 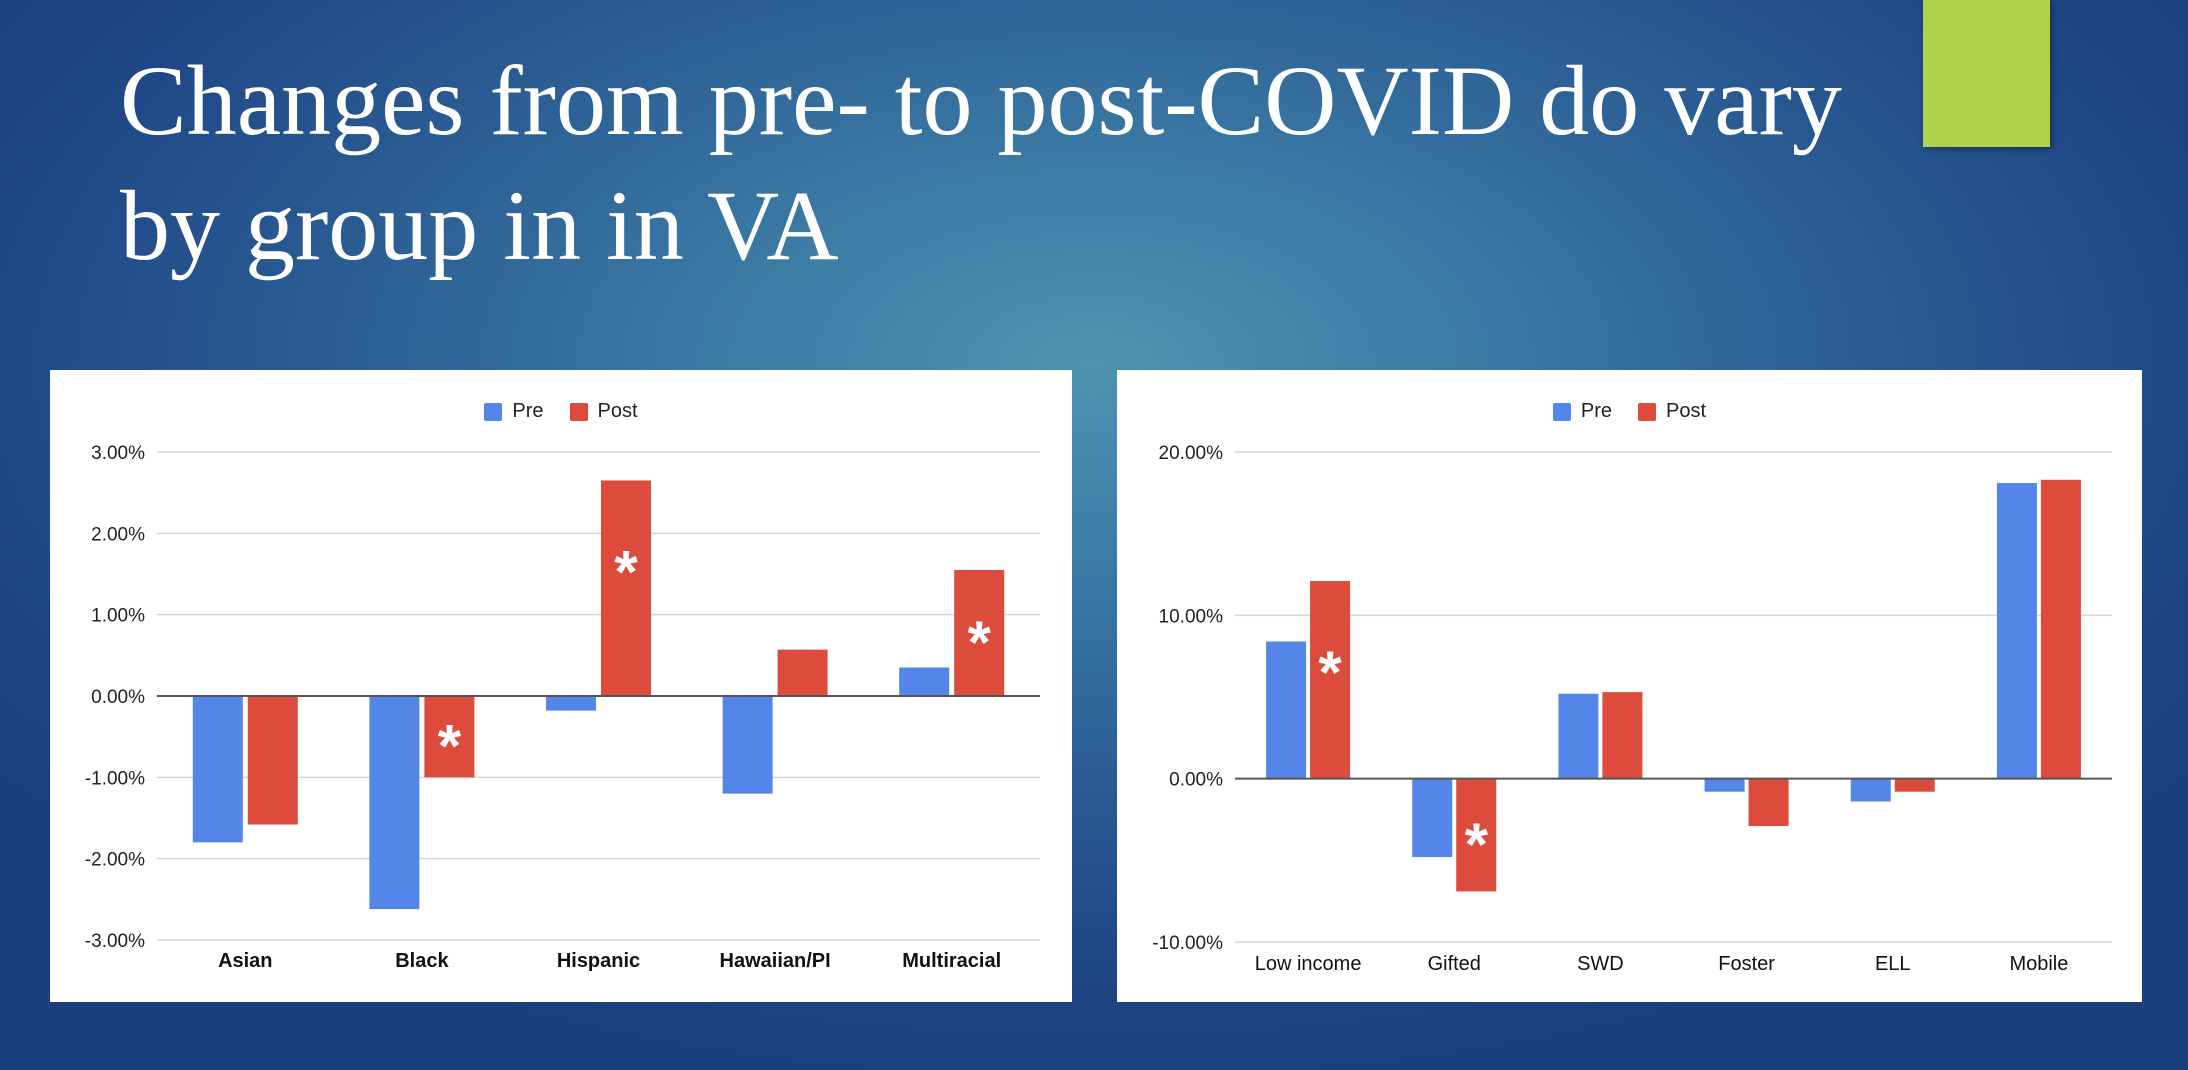 What do you see at coordinates (1308, 964) in the screenshot?
I see `x-category-label: Low income` at bounding box center [1308, 964].